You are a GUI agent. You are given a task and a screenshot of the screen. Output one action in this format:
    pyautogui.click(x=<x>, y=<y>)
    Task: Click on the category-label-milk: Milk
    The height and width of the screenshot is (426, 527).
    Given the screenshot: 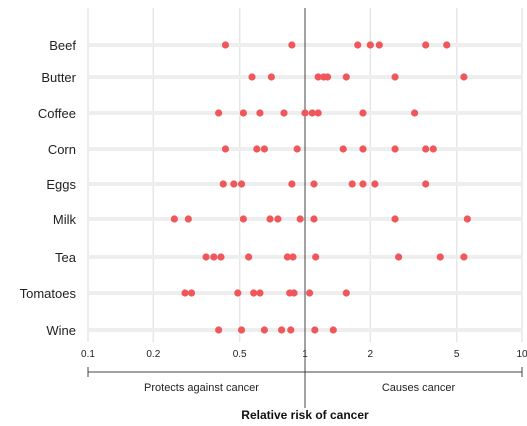 What is the action you would take?
    pyautogui.click(x=65, y=219)
    